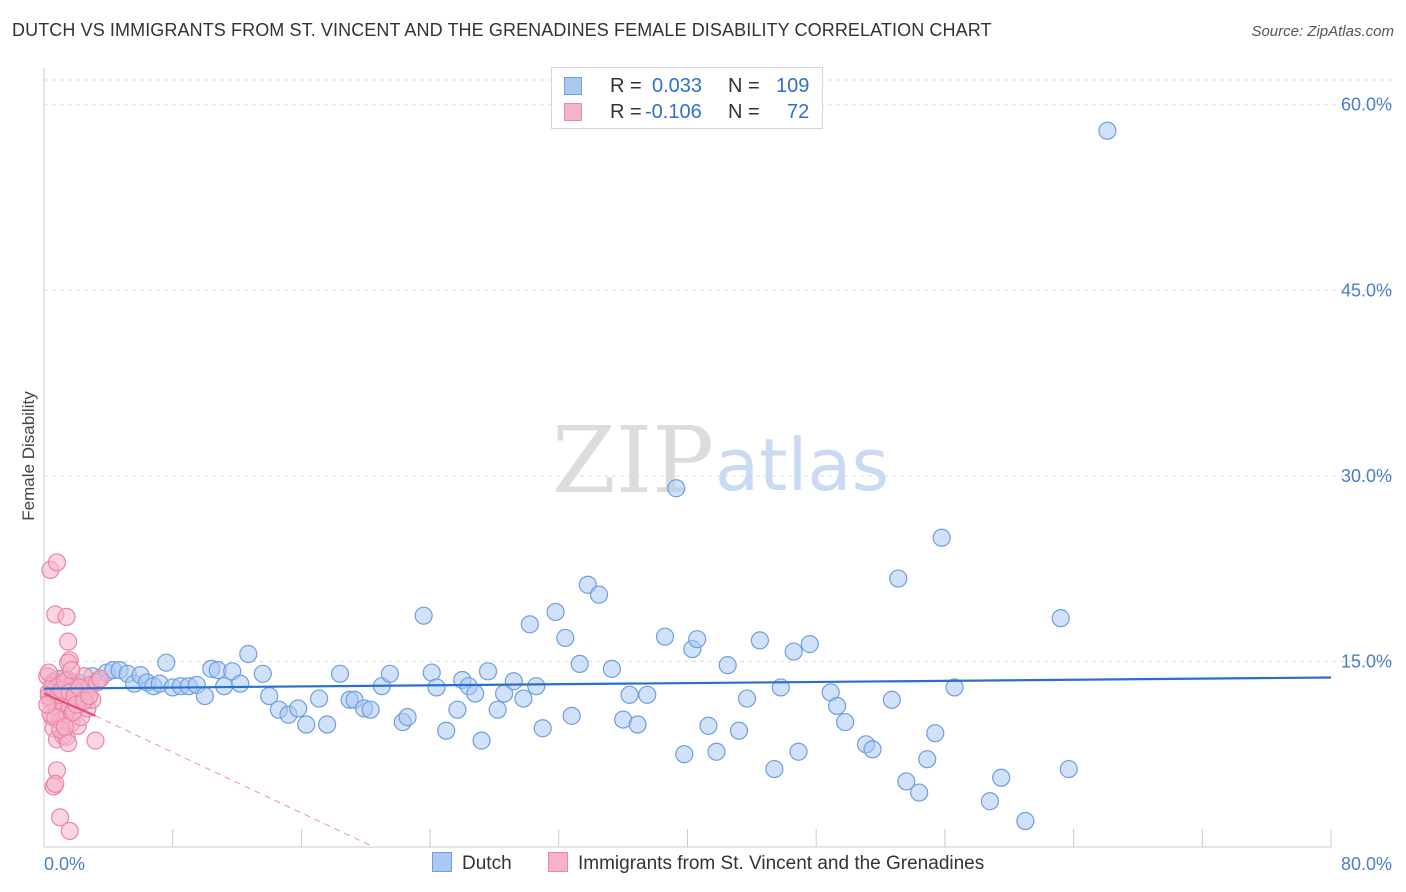 The width and height of the screenshot is (1406, 892). What do you see at coordinates (687, 683) in the screenshot?
I see `dutch-trend-line` at bounding box center [687, 683].